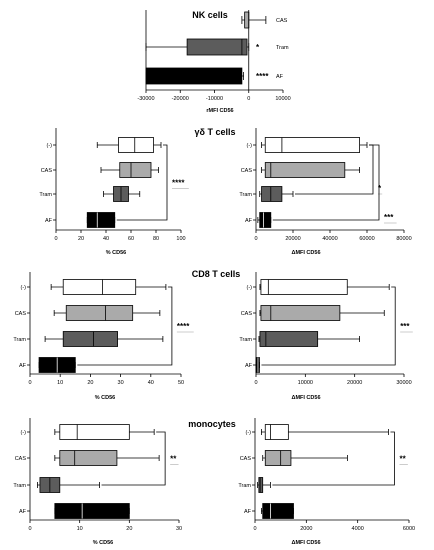 This screenshot has width=434, height=550. What do you see at coordinates (24, 288) in the screenshot?
I see `cd8_pct-category-label: (-)` at bounding box center [24, 288].